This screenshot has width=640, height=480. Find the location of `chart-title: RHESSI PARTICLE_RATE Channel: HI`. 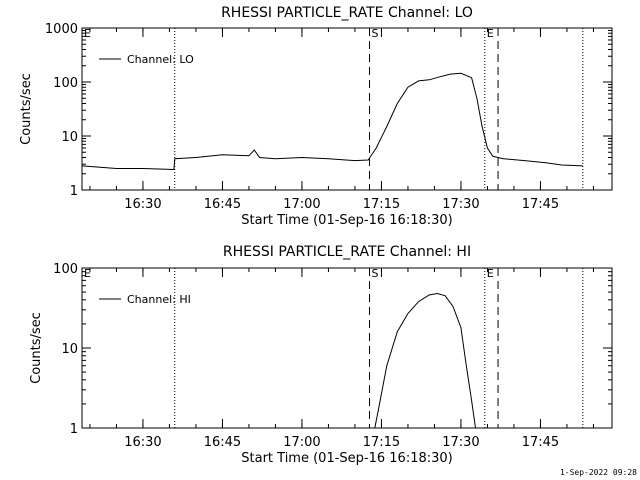

chart-title: RHESSI PARTICLE_RATE Channel: HI is located at coordinates (347, 252).